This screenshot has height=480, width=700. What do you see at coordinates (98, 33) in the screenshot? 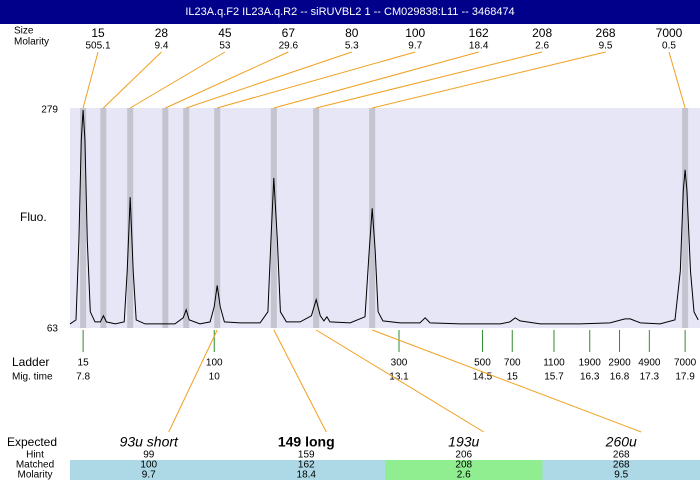
I see `peak-size: 15` at bounding box center [98, 33].